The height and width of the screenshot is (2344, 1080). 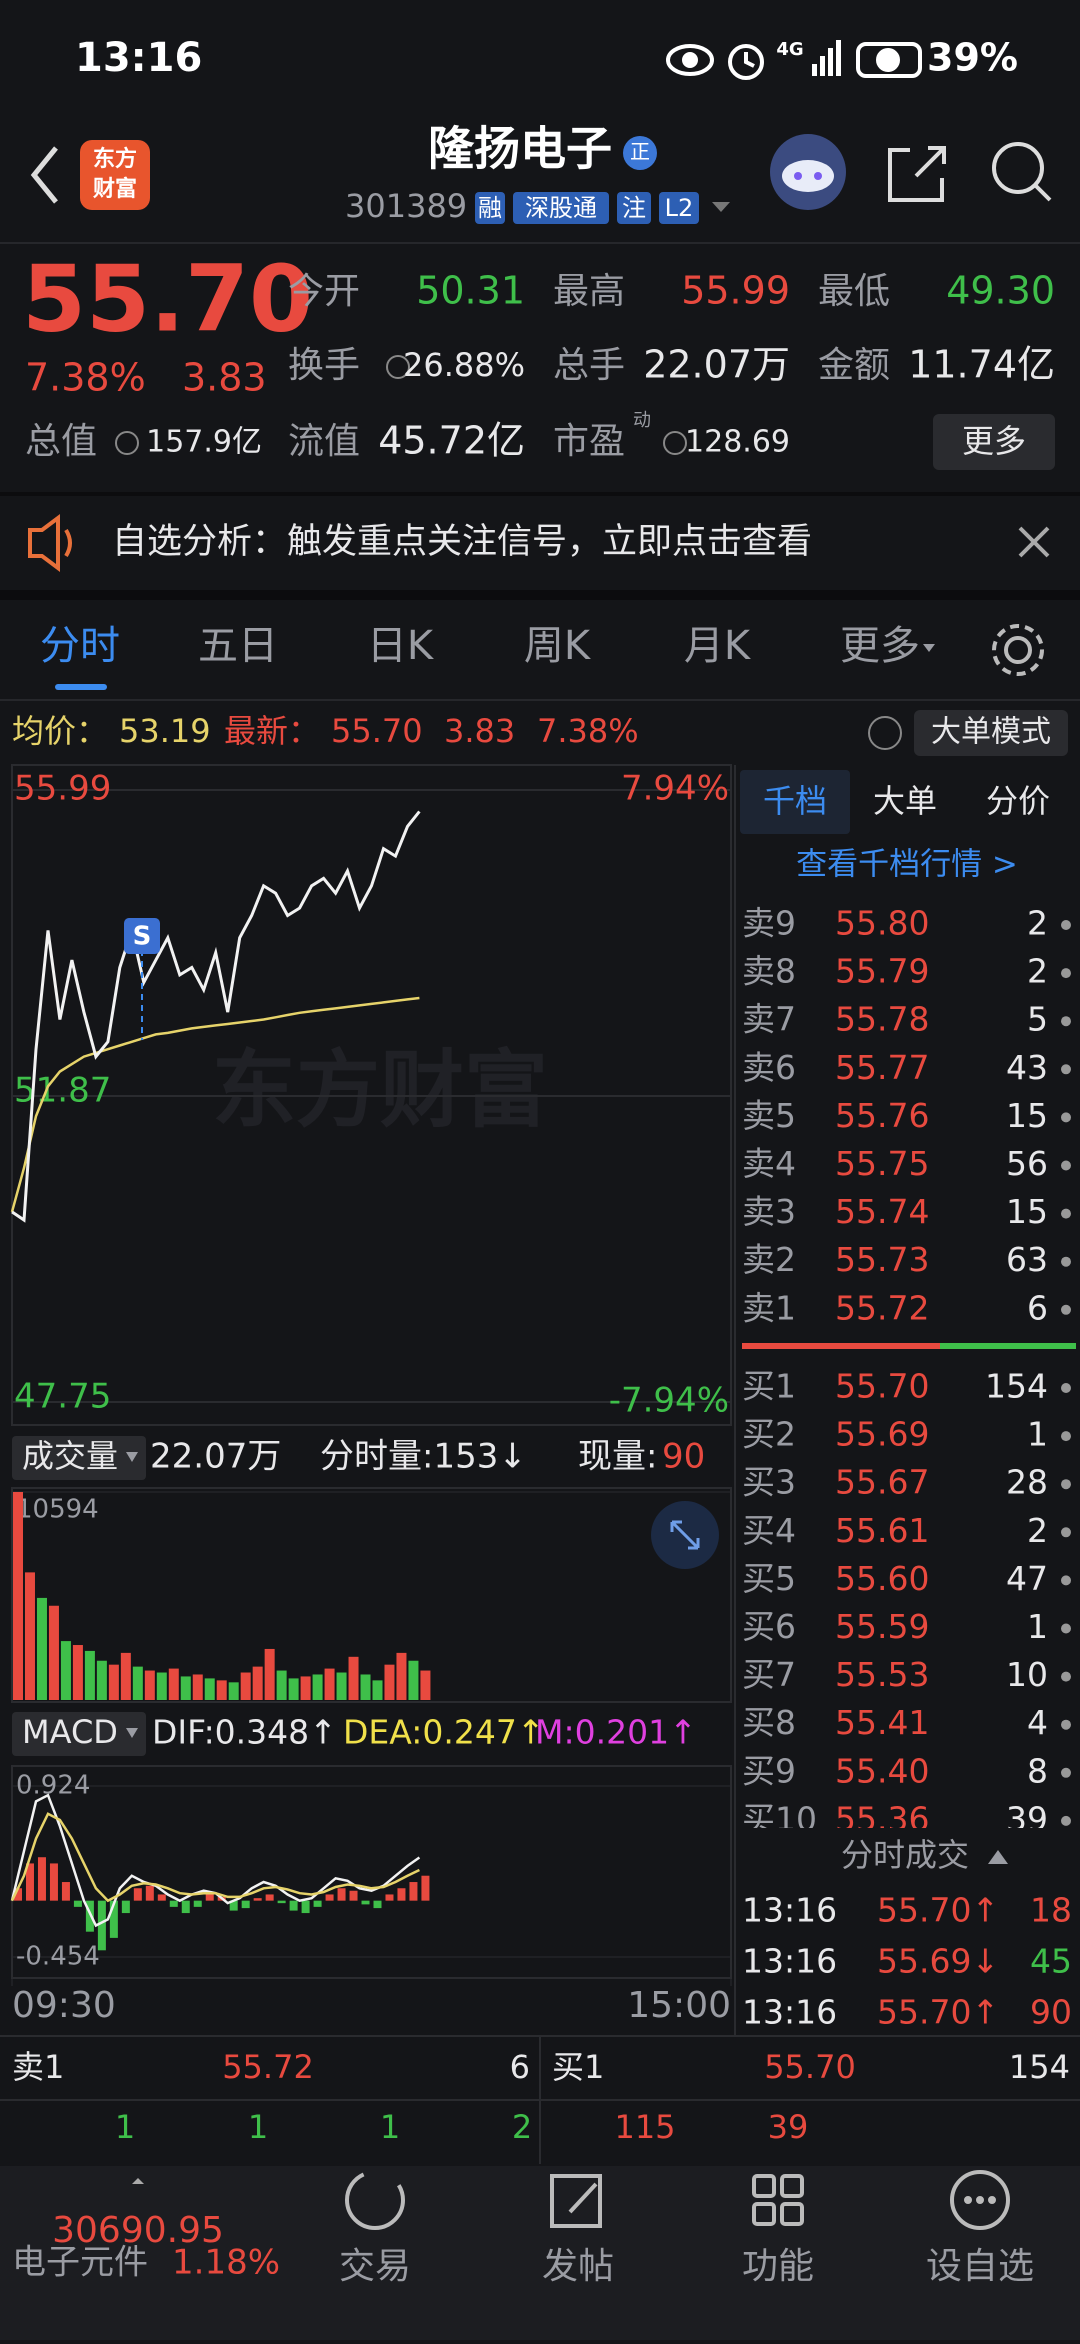 What do you see at coordinates (558, 646) in the screenshot?
I see `tab: 周K` at bounding box center [558, 646].